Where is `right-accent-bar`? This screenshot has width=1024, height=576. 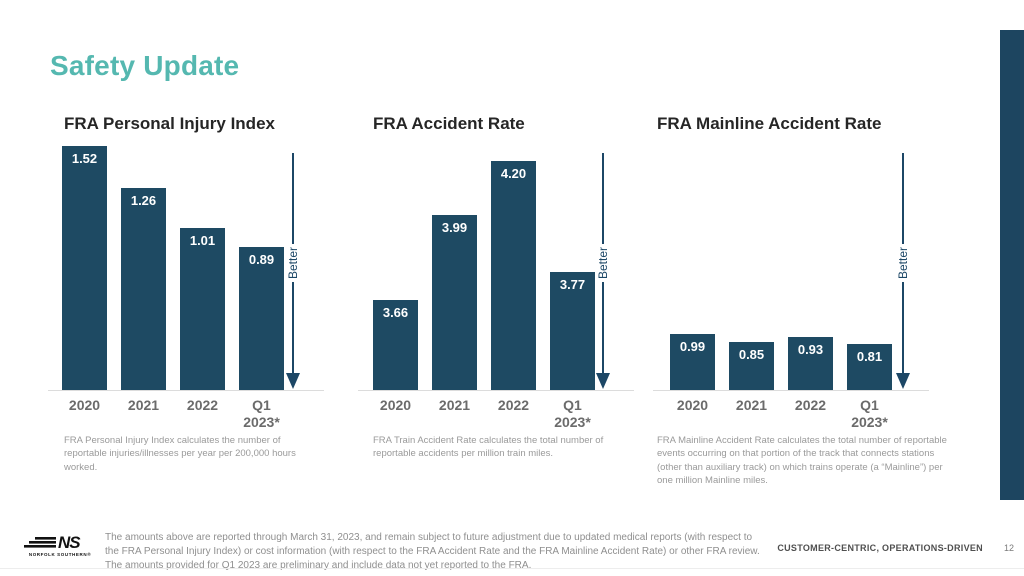 right-accent-bar is located at coordinates (1012, 265).